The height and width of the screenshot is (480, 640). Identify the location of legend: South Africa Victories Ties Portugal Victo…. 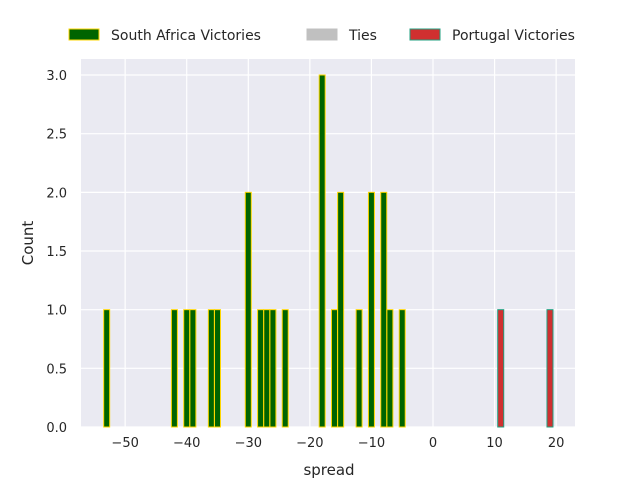
(321, 36).